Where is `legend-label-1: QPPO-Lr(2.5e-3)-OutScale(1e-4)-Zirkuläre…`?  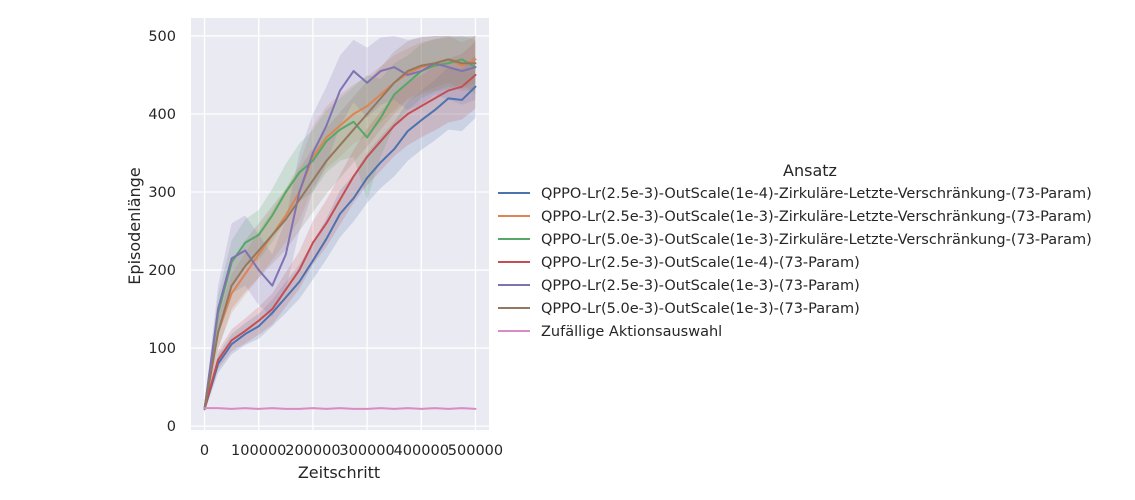 legend-label-1: QPPO-Lr(2.5e-3)-OutScale(1e-4)-Zirkuläre… is located at coordinates (816, 194).